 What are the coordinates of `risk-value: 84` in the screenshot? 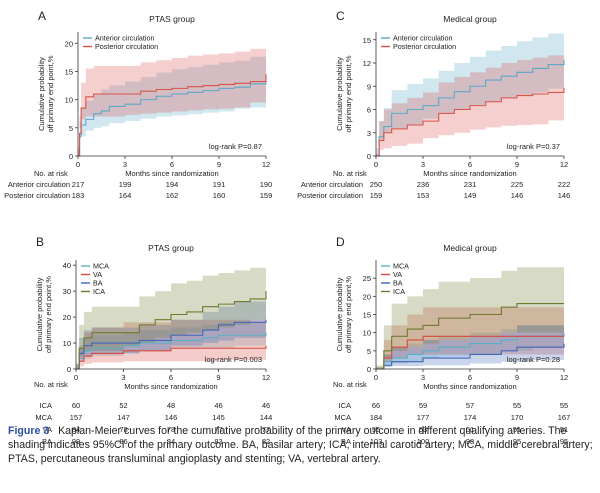 It's located at (171, 441).